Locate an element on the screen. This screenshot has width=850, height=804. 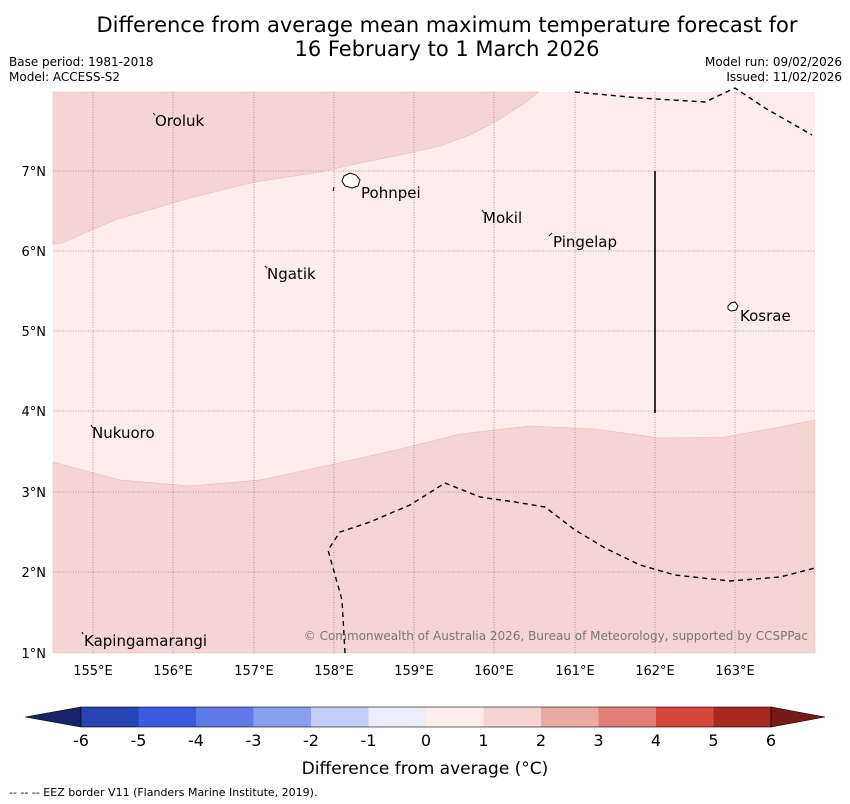
lat-label: 2°N is located at coordinates (34, 573).